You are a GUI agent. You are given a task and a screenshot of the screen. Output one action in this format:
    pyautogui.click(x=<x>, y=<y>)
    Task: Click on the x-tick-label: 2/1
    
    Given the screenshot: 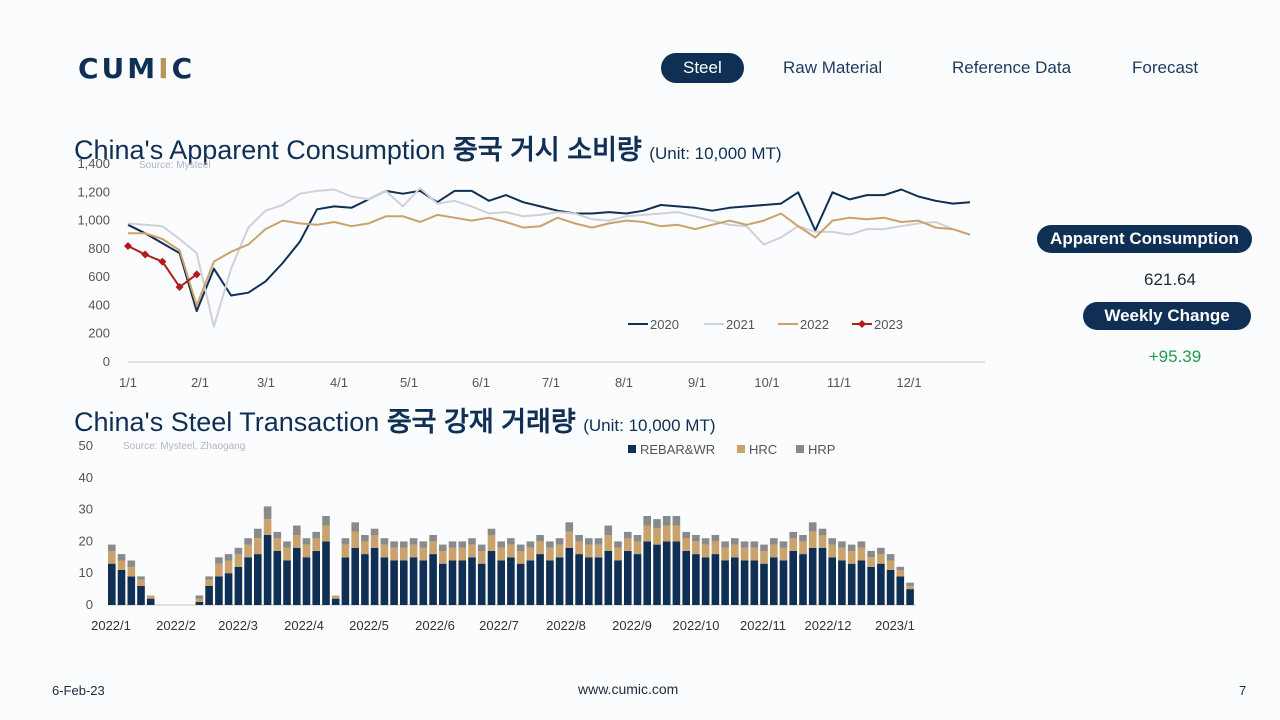 What is the action you would take?
    pyautogui.click(x=200, y=382)
    